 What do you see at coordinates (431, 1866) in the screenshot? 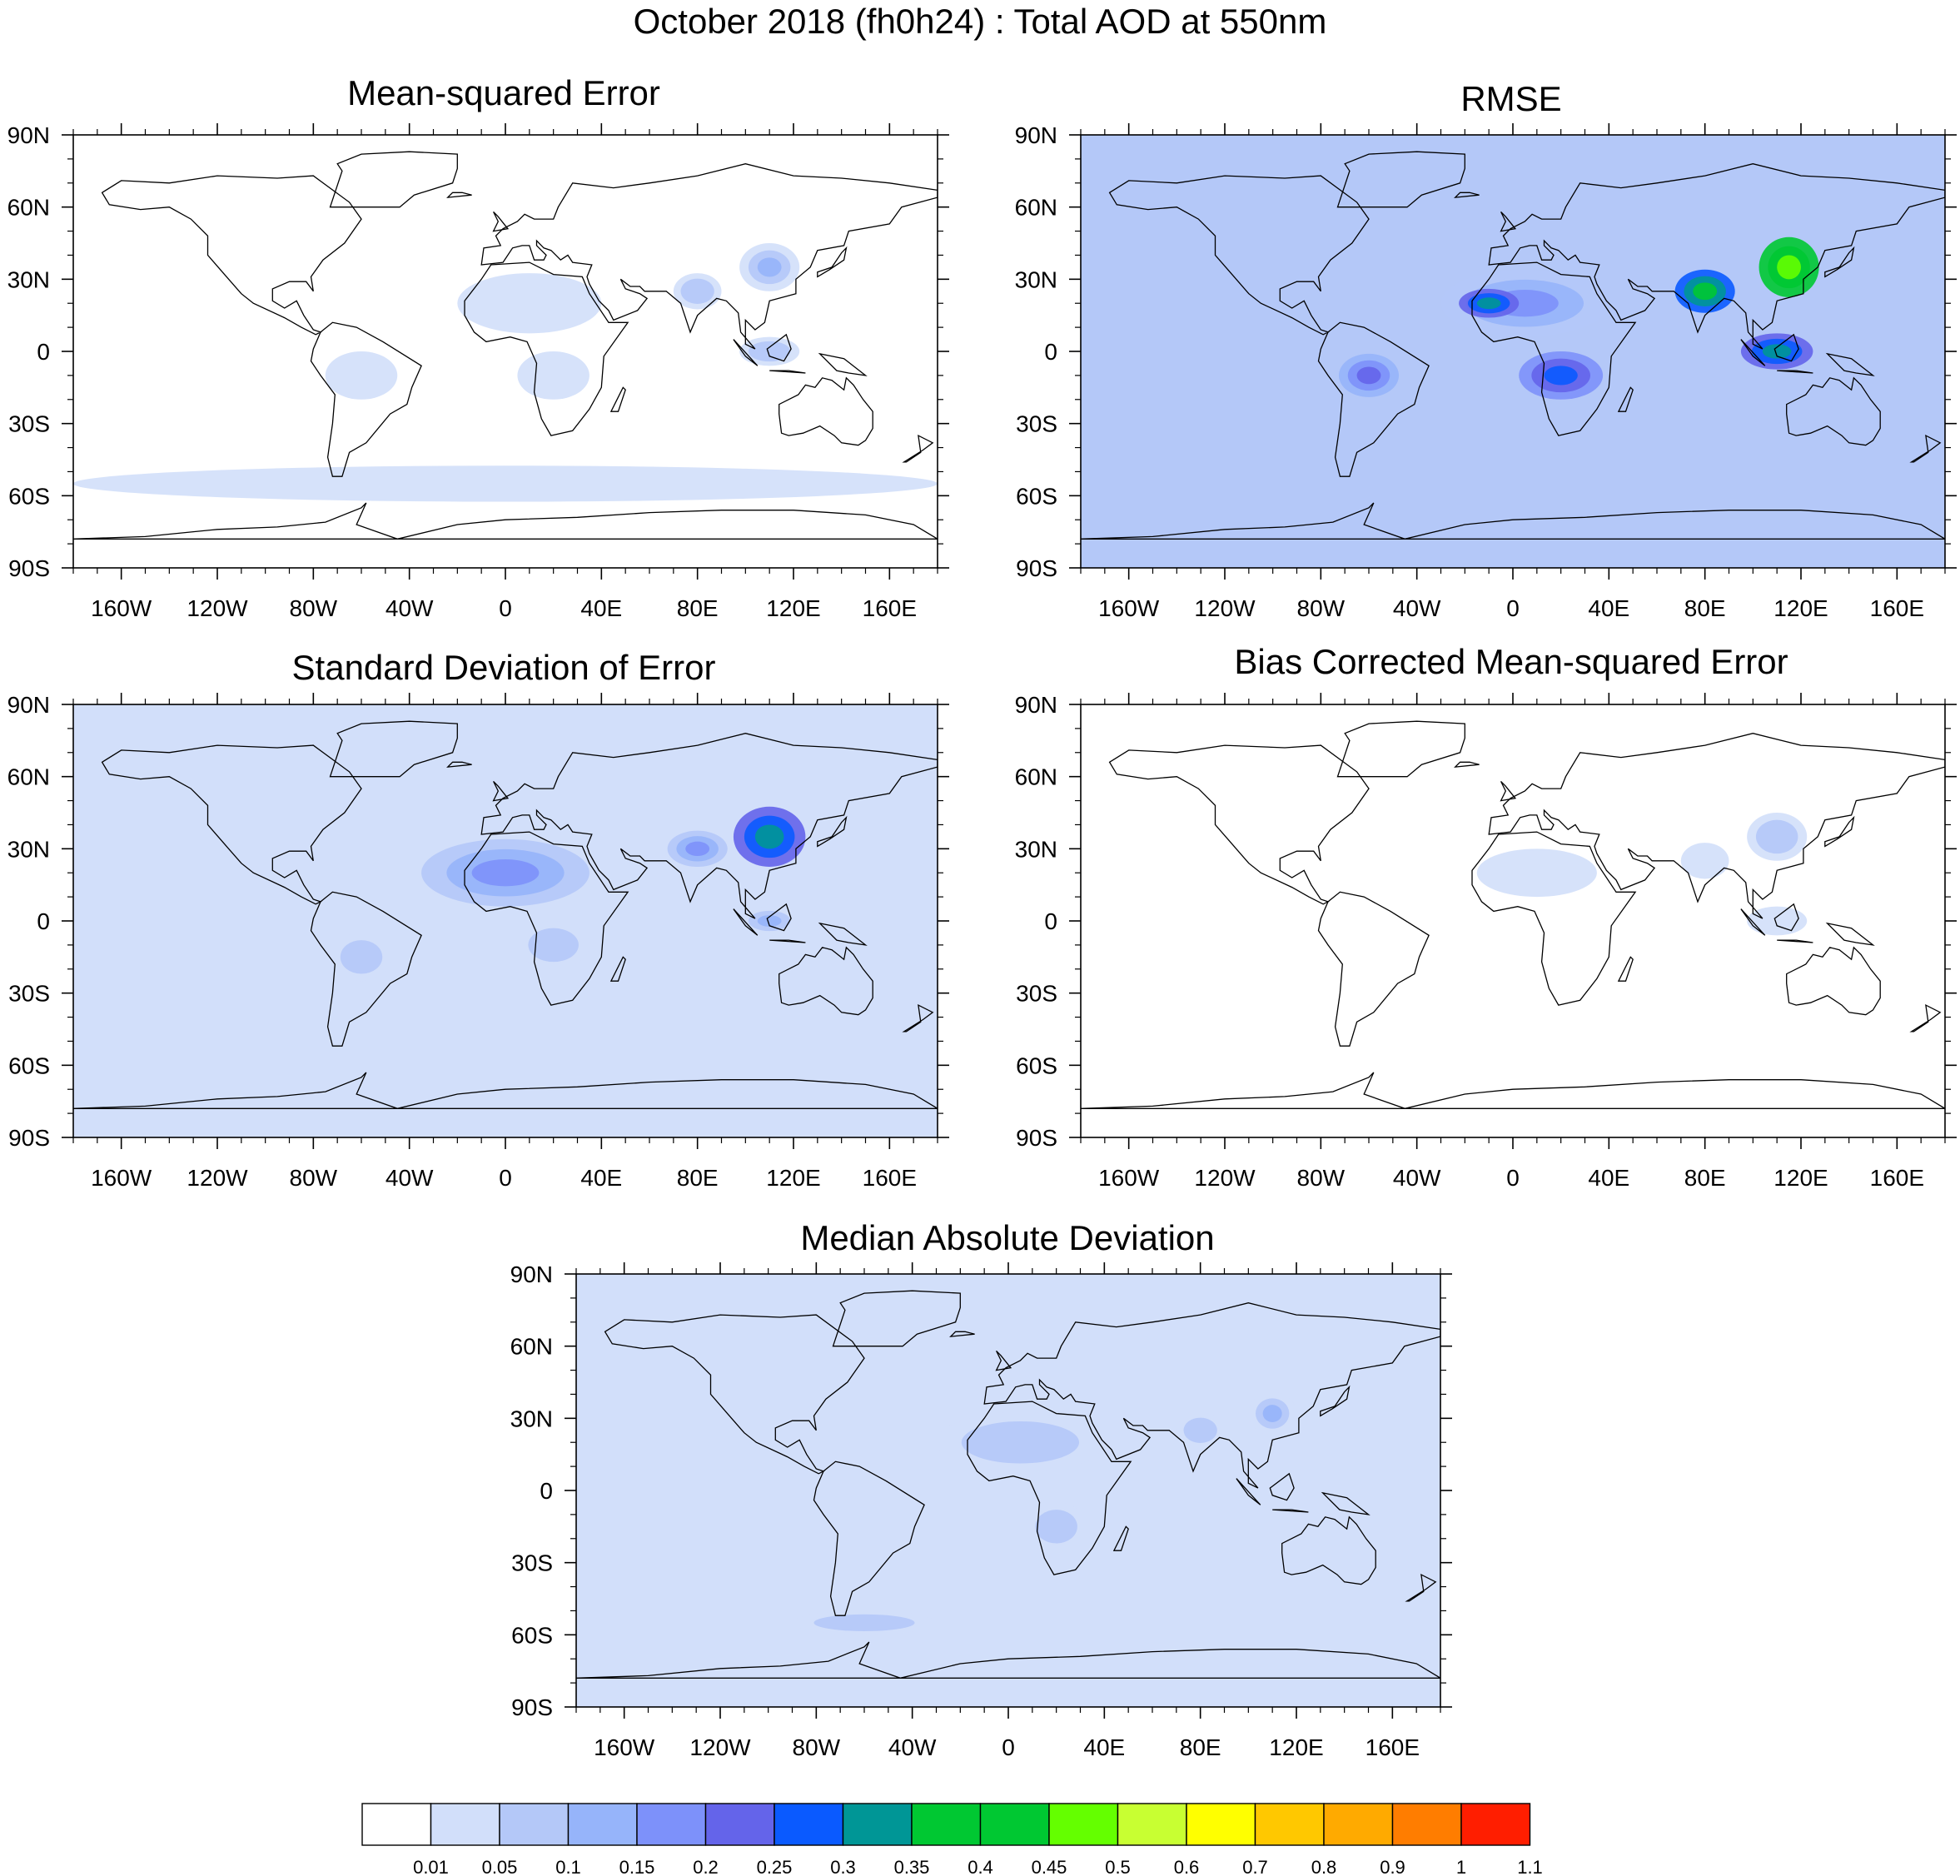
I see `colorbar-label: 0.01` at bounding box center [431, 1866].